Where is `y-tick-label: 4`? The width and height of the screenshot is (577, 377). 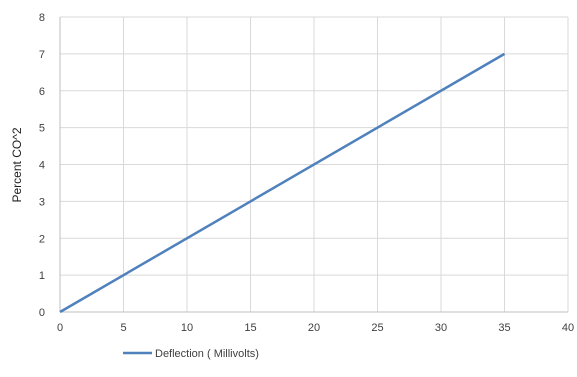 y-tick-label: 4 is located at coordinates (42, 166).